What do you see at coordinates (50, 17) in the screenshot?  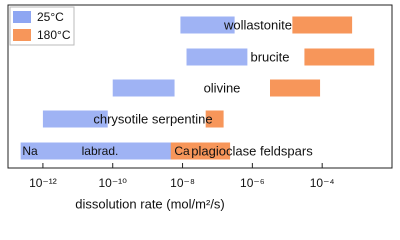 I see `legend-label: 25°C` at bounding box center [50, 17].